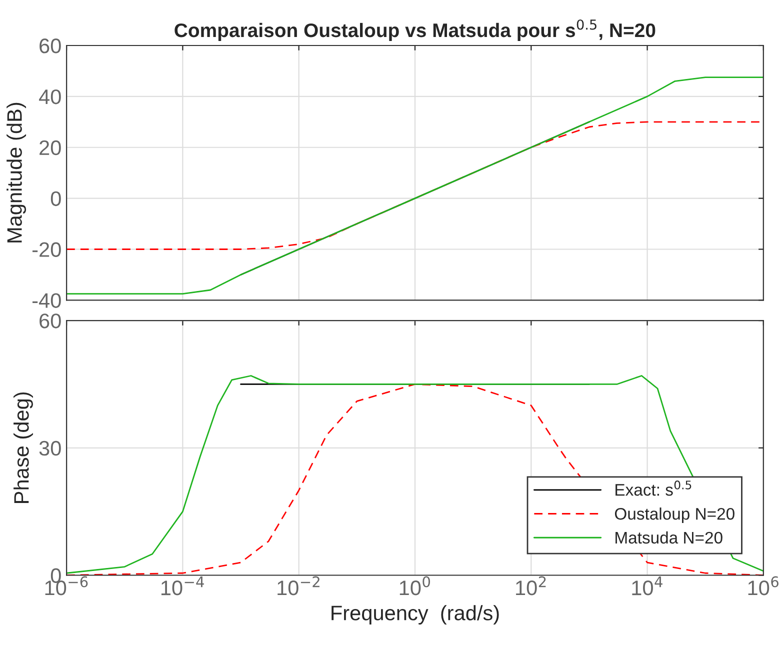 The width and height of the screenshot is (783, 650). I want to click on y-axis-title: Phase (deg), so click(23, 447).